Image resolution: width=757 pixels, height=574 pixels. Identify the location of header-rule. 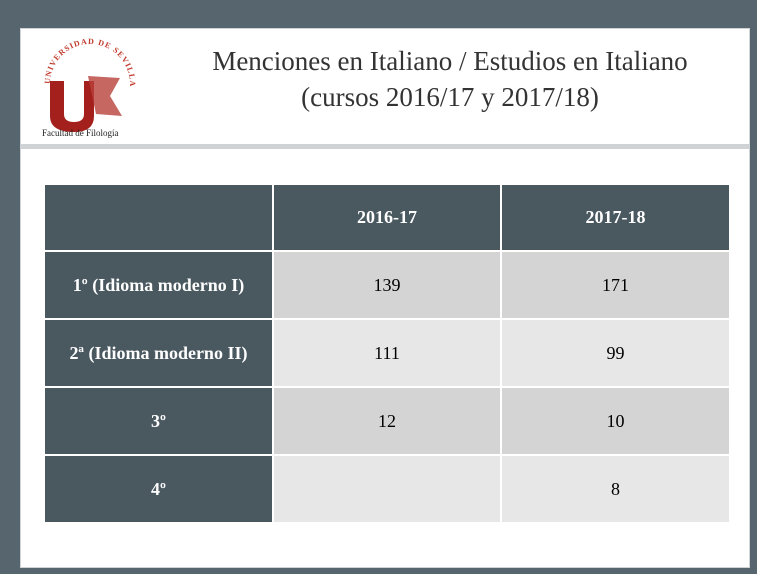
(385, 146).